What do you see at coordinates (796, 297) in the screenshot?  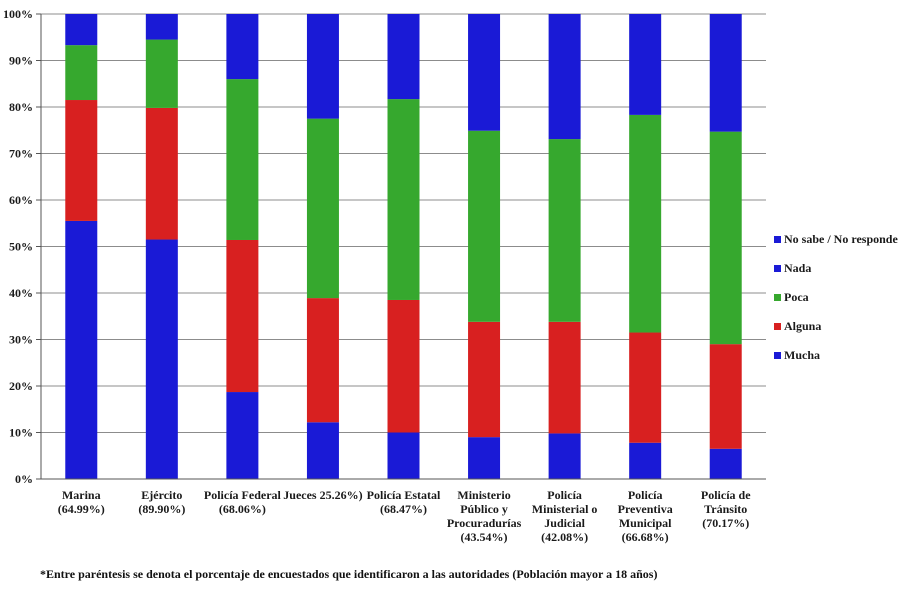 I see `legend-label: Poca` at bounding box center [796, 297].